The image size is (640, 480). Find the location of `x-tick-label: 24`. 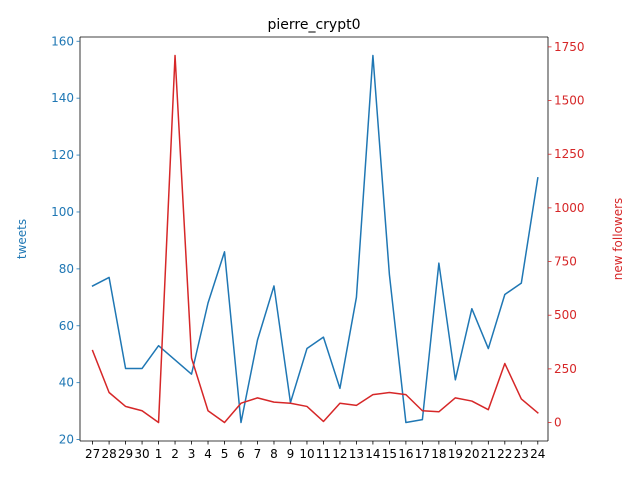

x-tick-label: 24 is located at coordinates (537, 454).